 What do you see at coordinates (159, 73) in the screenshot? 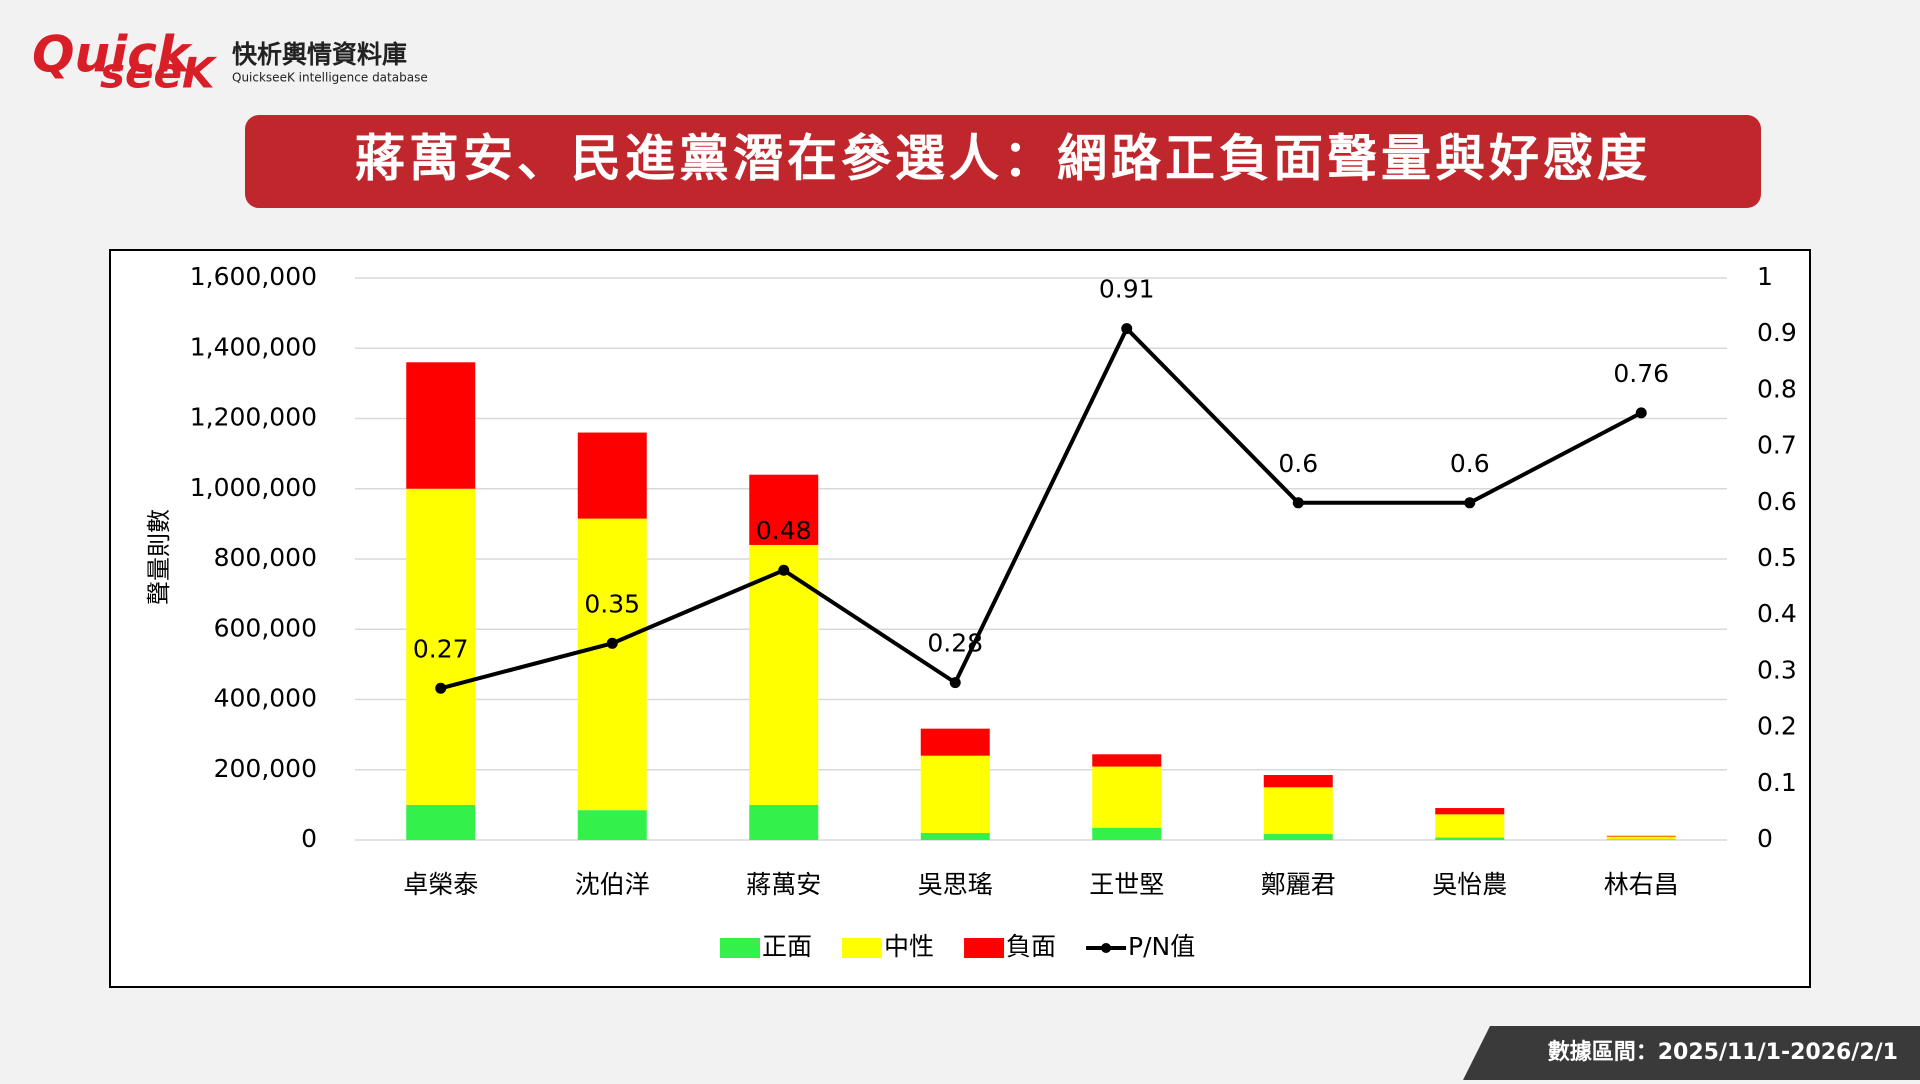
I see `logo-bottom: seeK` at bounding box center [159, 73].